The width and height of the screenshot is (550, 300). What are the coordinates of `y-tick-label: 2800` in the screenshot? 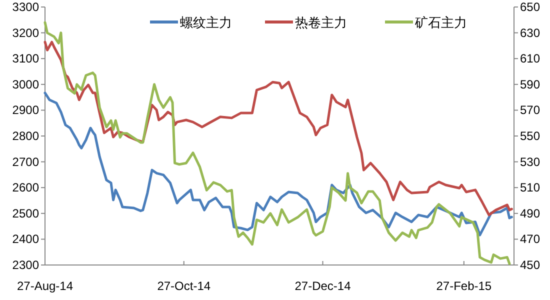 It's located at (26, 136).